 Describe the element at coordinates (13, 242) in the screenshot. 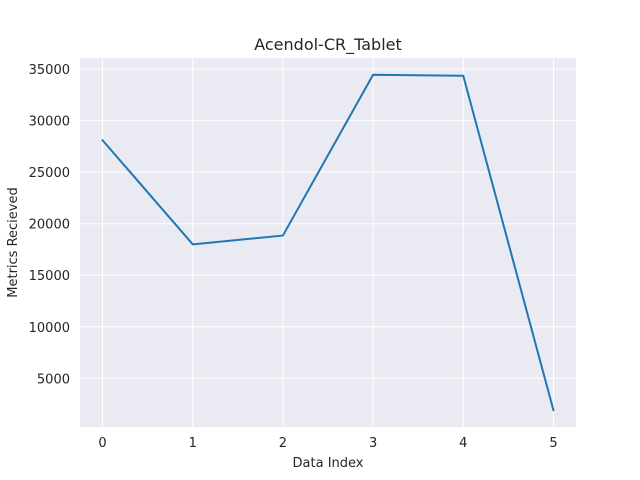

I see `y-axis-label: Metrics Recieved` at that location.